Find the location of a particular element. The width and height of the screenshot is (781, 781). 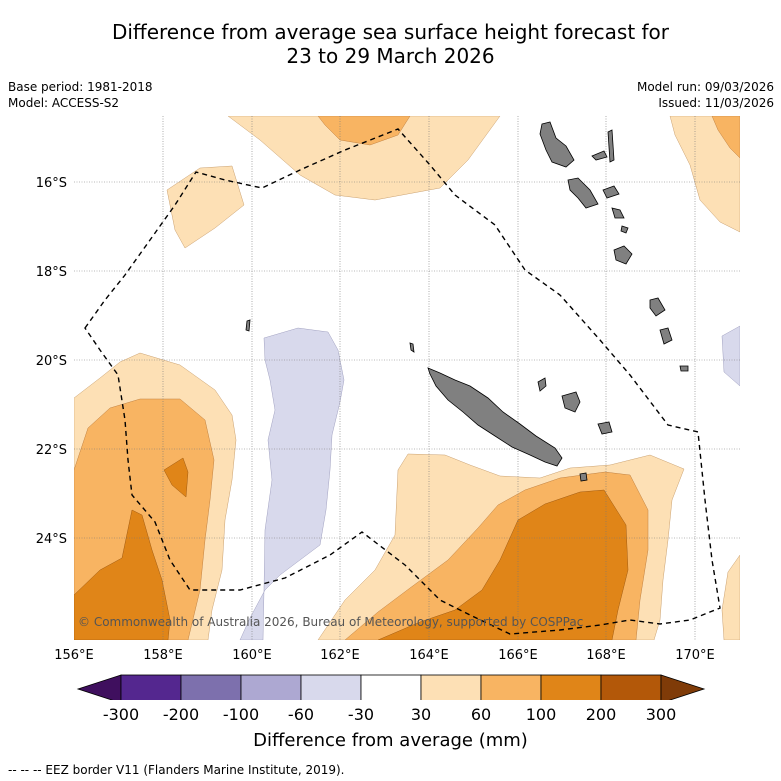

anomaly-region-south-dark is located at coordinates (503, 564).